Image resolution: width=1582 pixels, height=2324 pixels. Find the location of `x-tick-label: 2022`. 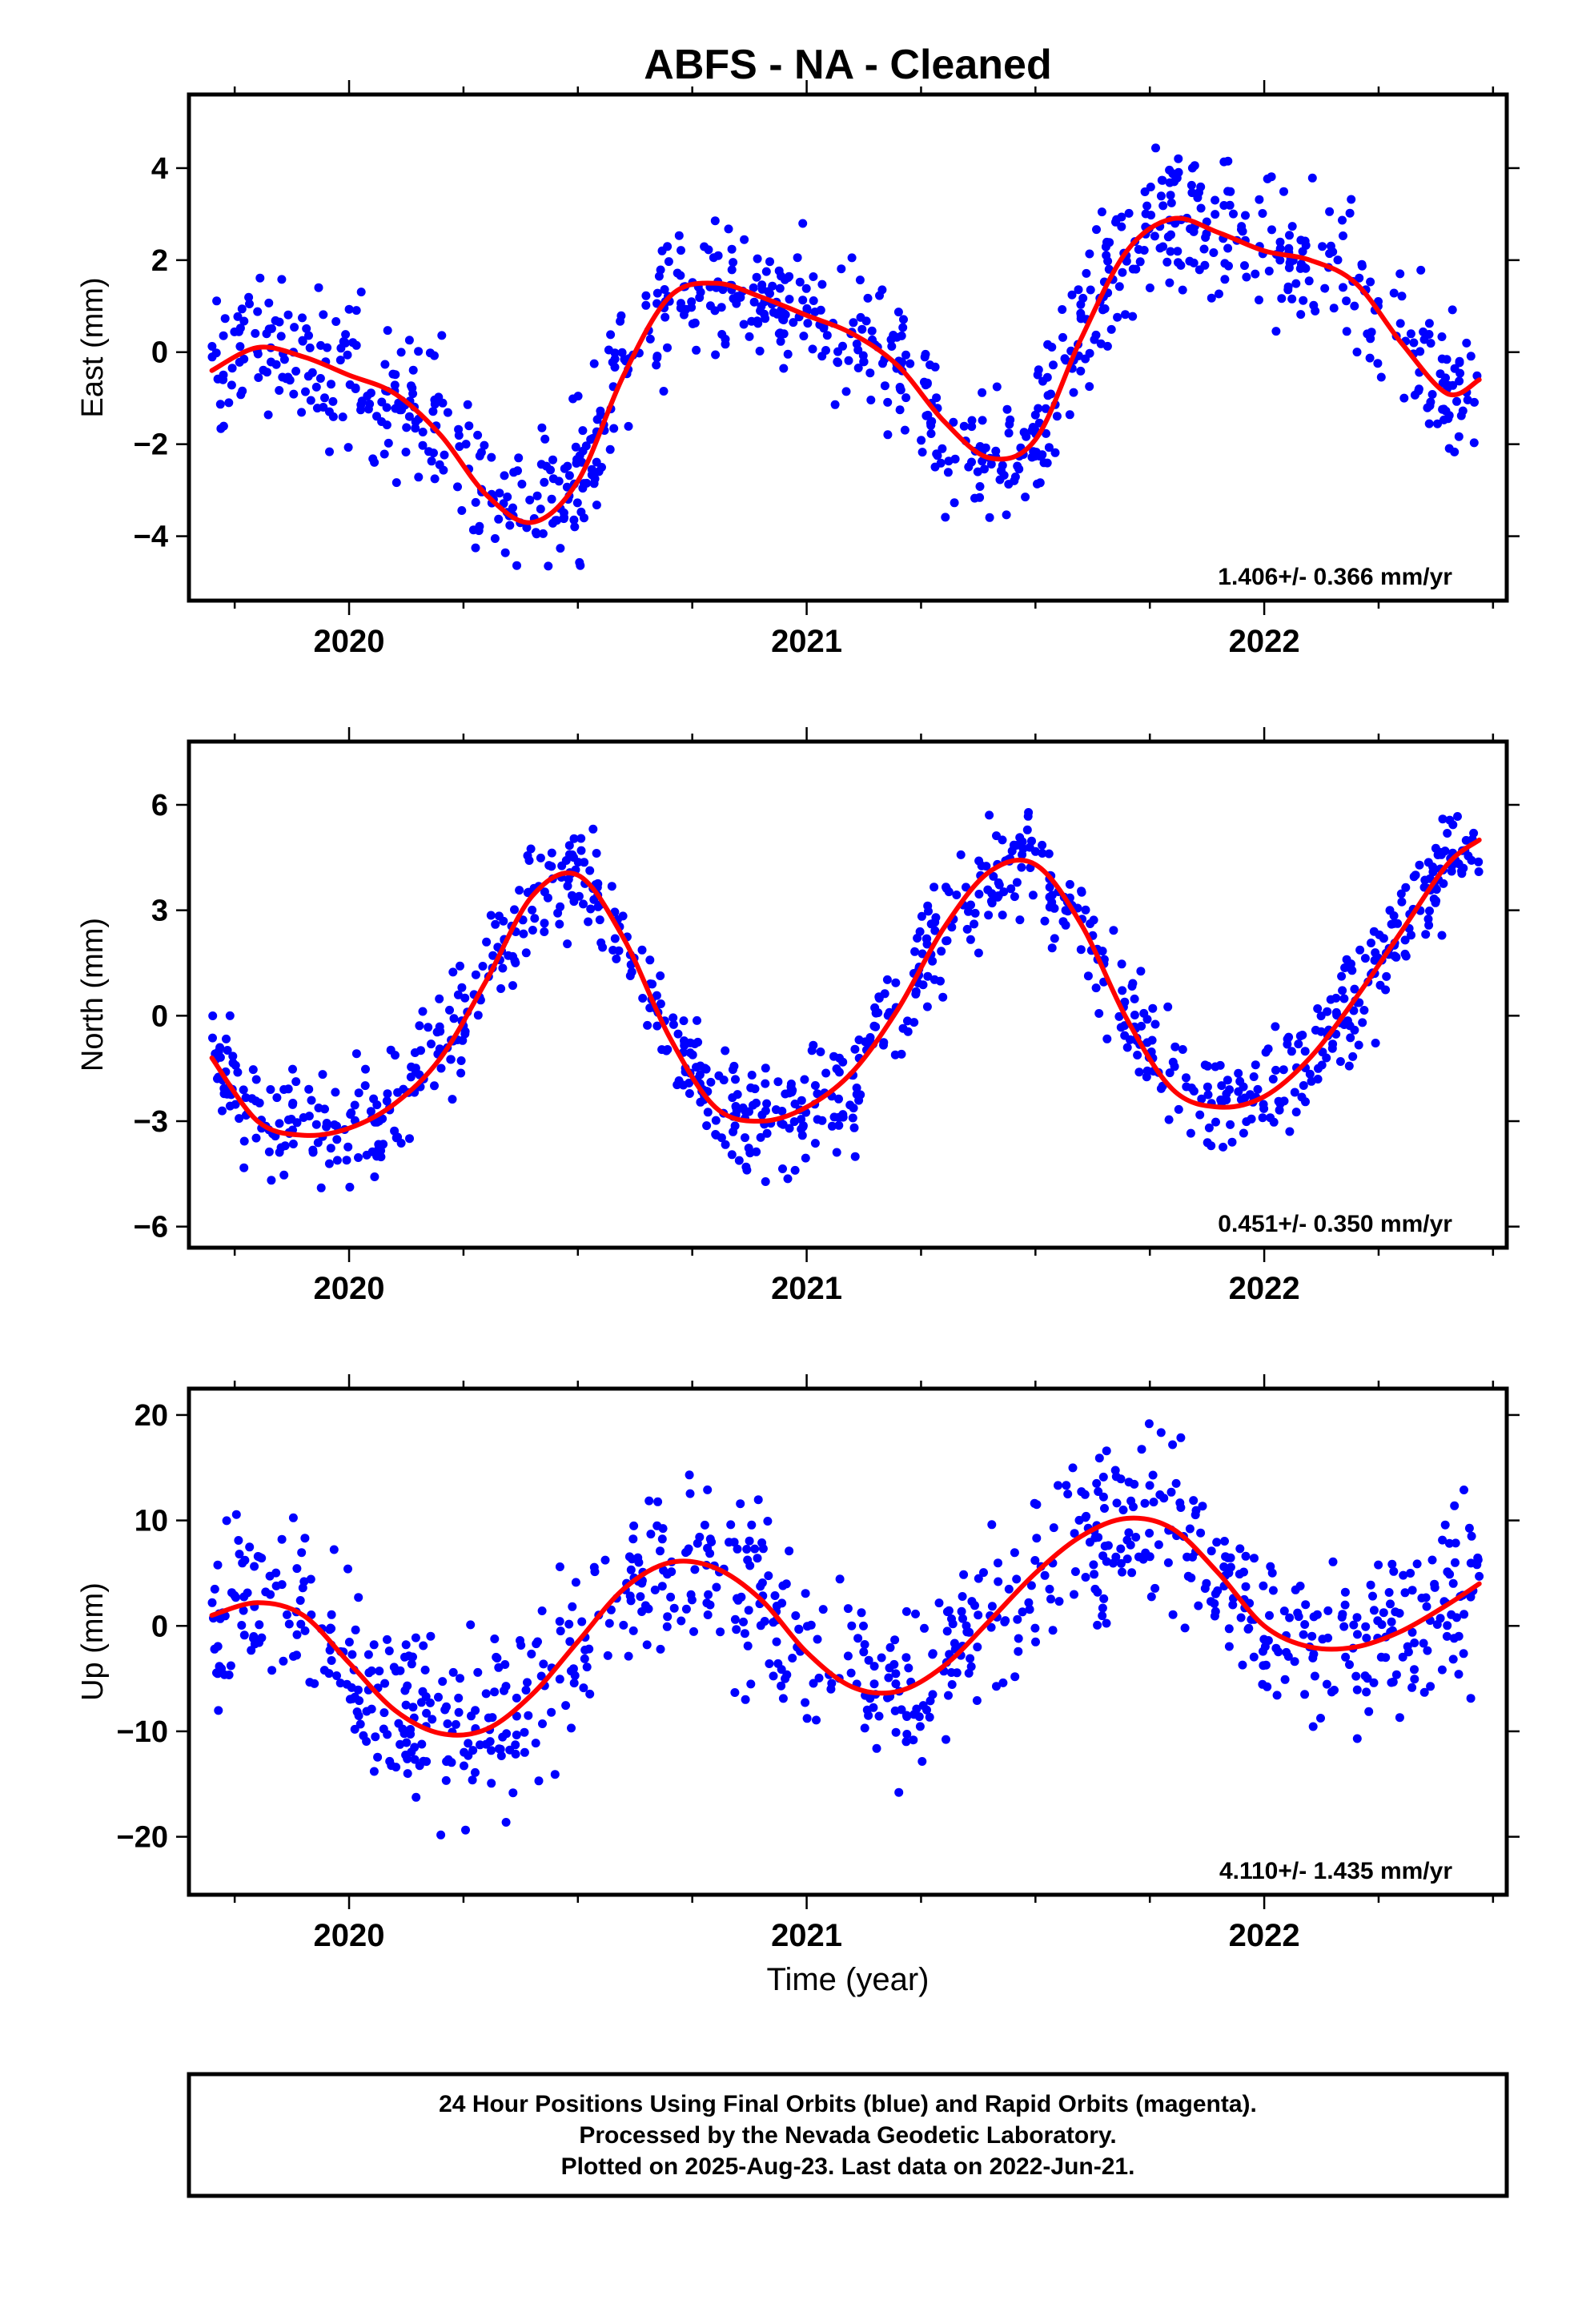

x-tick-label: 2022 is located at coordinates (1264, 1936).